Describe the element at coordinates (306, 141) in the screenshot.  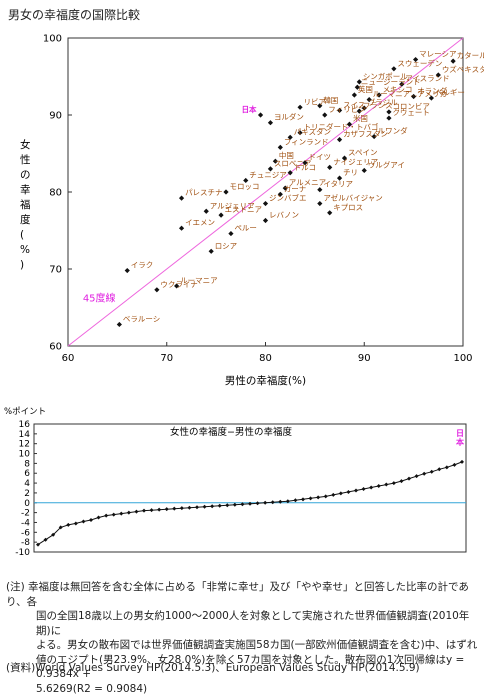
I see `data-point-label: フィンランド` at that location.